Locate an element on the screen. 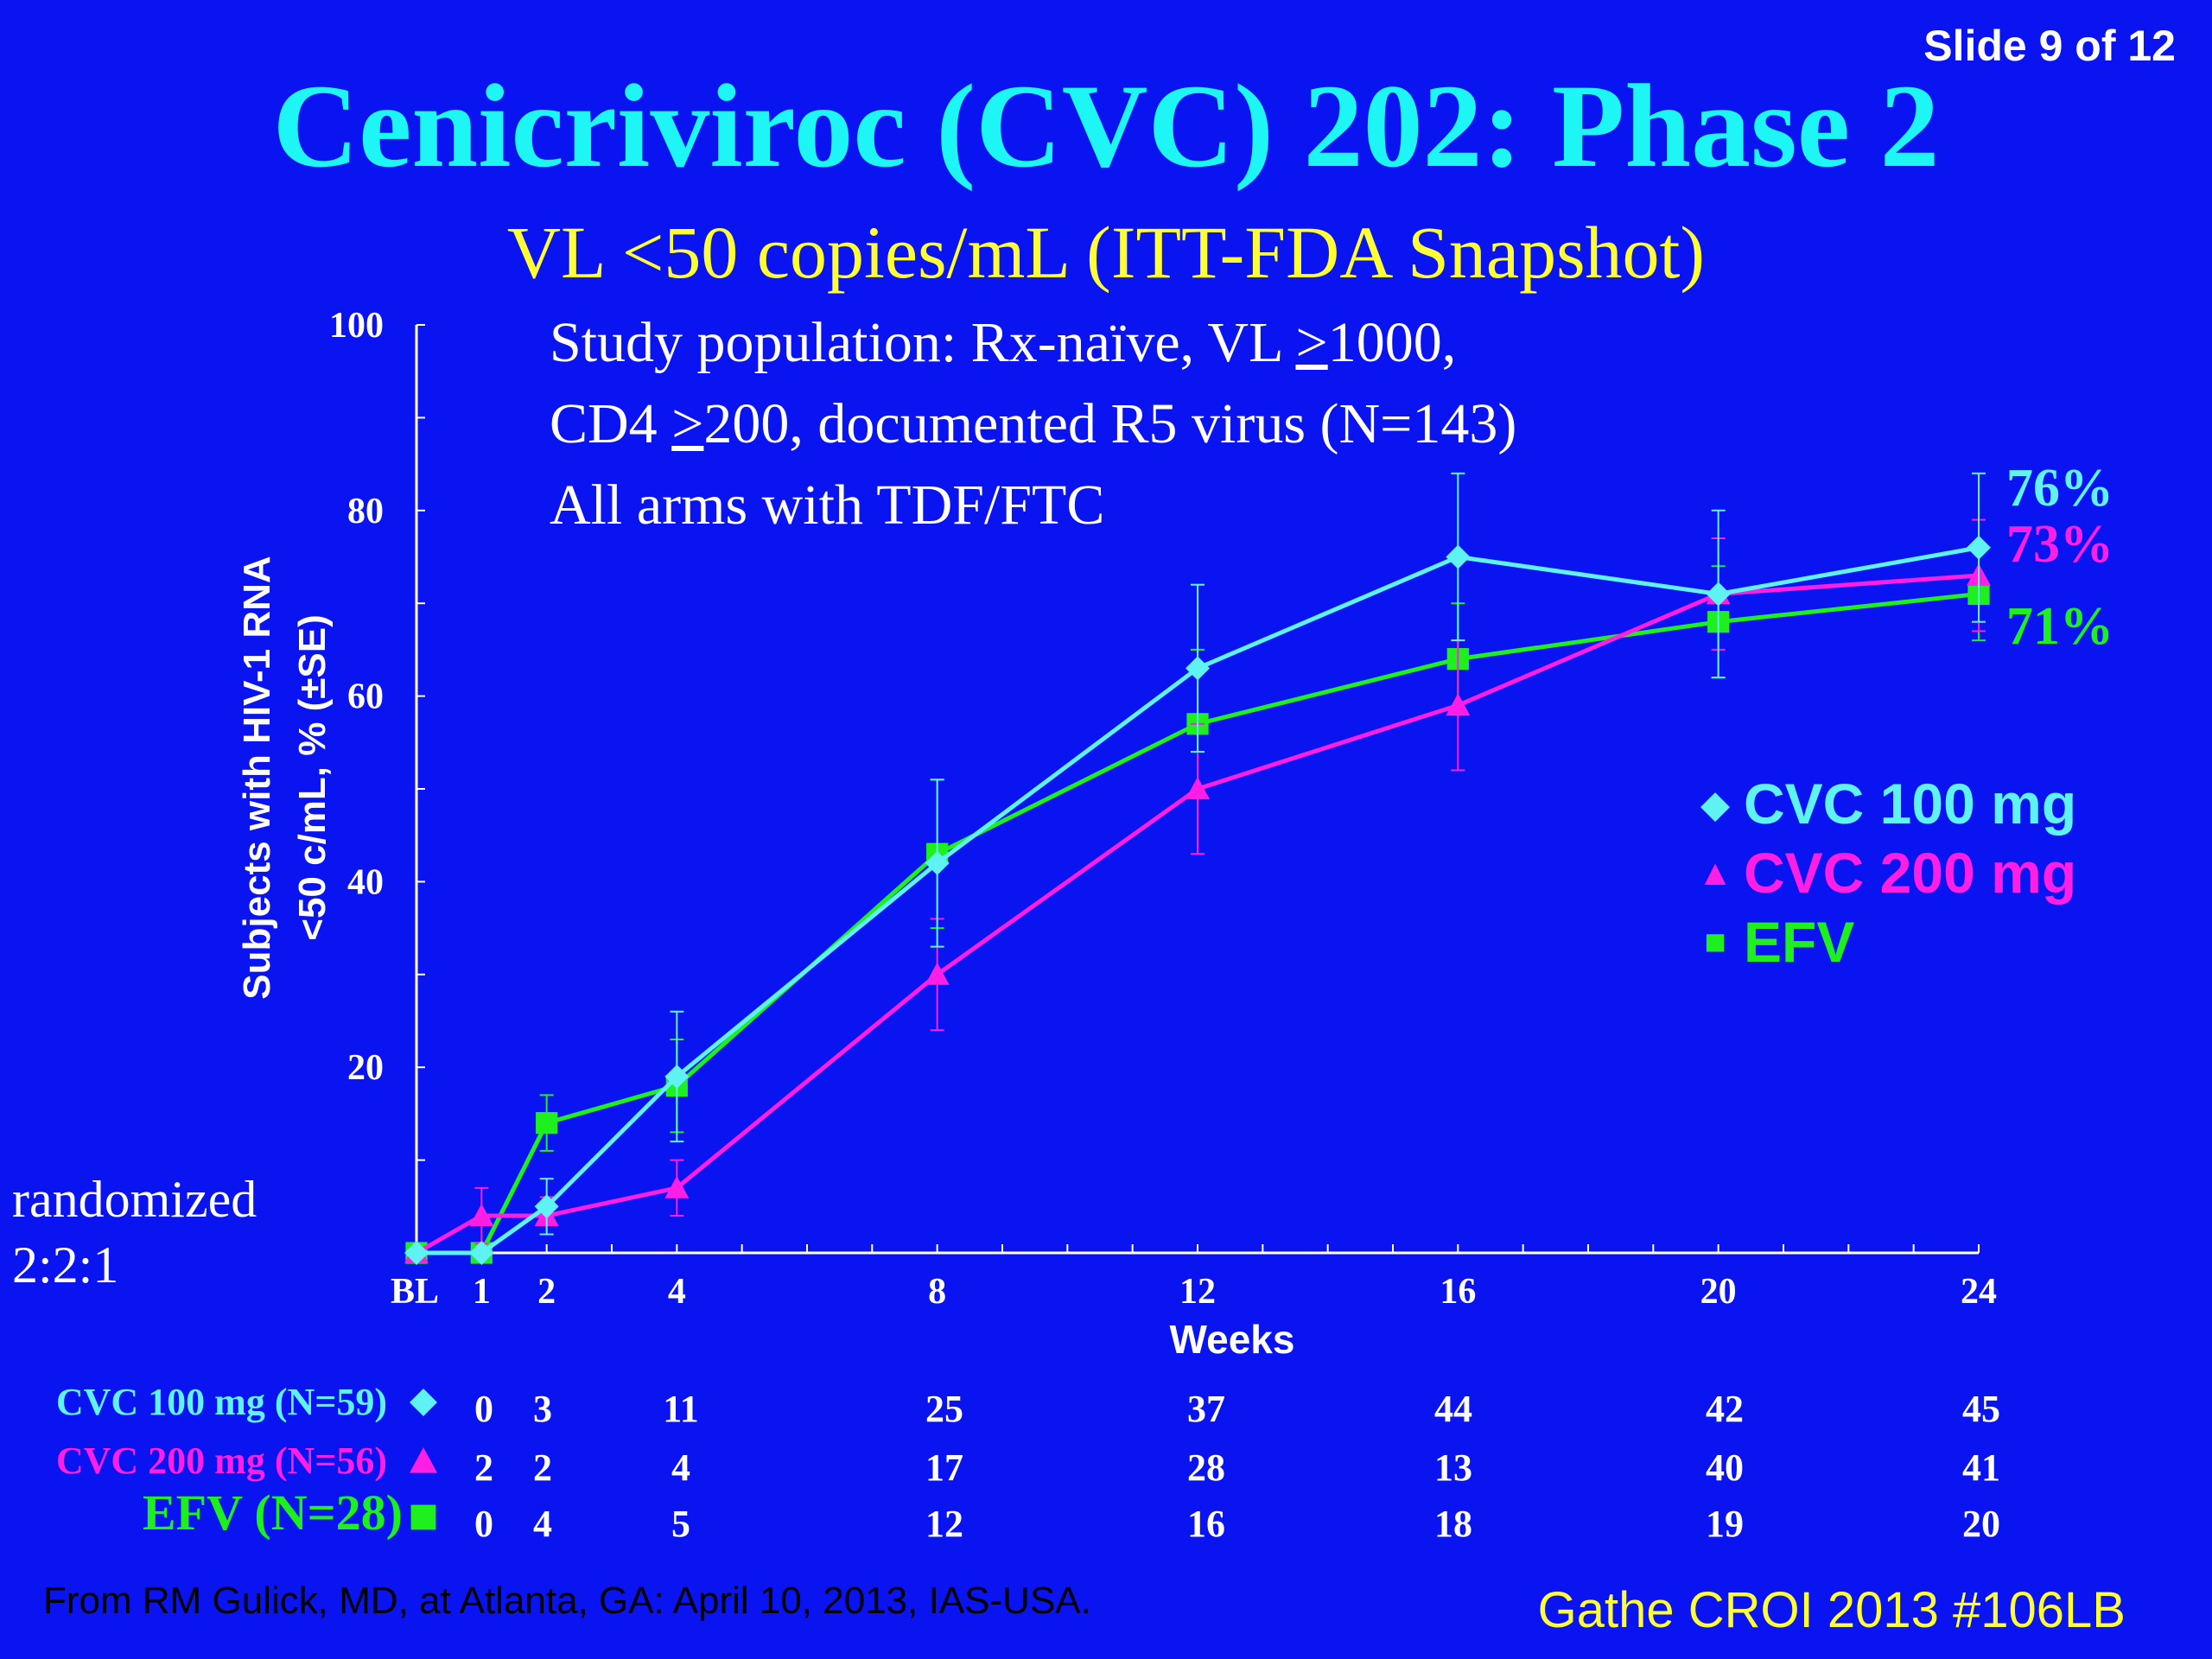  randomized-ratio: 2:2:1 is located at coordinates (65, 1265).